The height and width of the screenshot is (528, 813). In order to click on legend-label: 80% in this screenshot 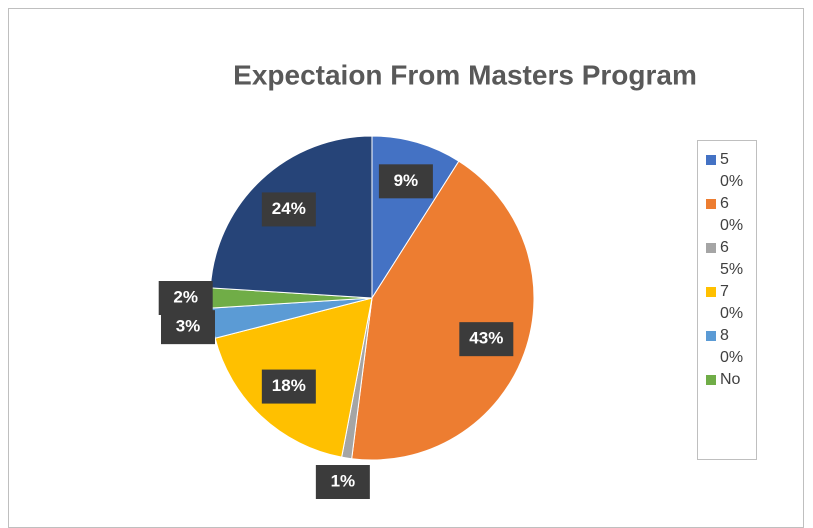, I will do `click(732, 346)`.